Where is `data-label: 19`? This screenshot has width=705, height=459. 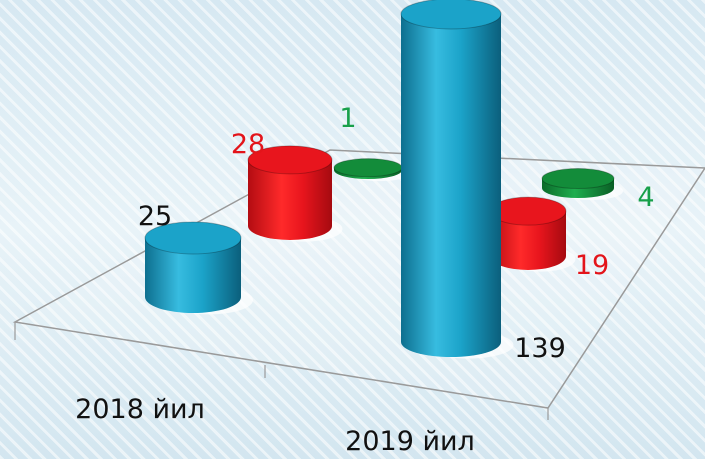
data-label: 19 is located at coordinates (592, 265).